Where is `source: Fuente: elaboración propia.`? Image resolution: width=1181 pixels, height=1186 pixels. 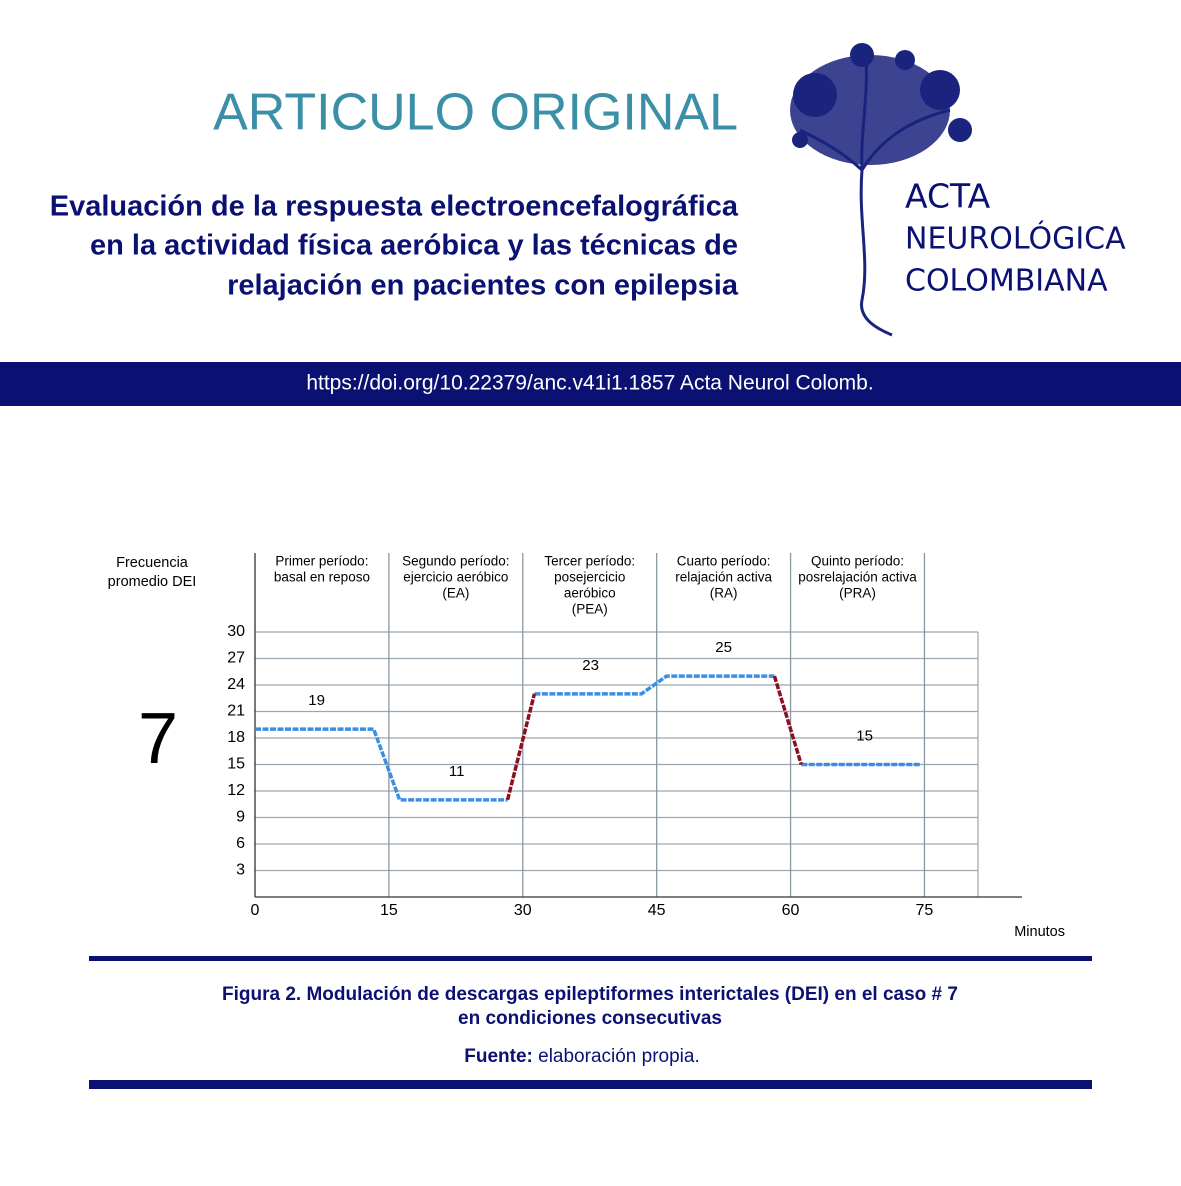
source: Fuente: elaboración propia. is located at coordinates (582, 1056).